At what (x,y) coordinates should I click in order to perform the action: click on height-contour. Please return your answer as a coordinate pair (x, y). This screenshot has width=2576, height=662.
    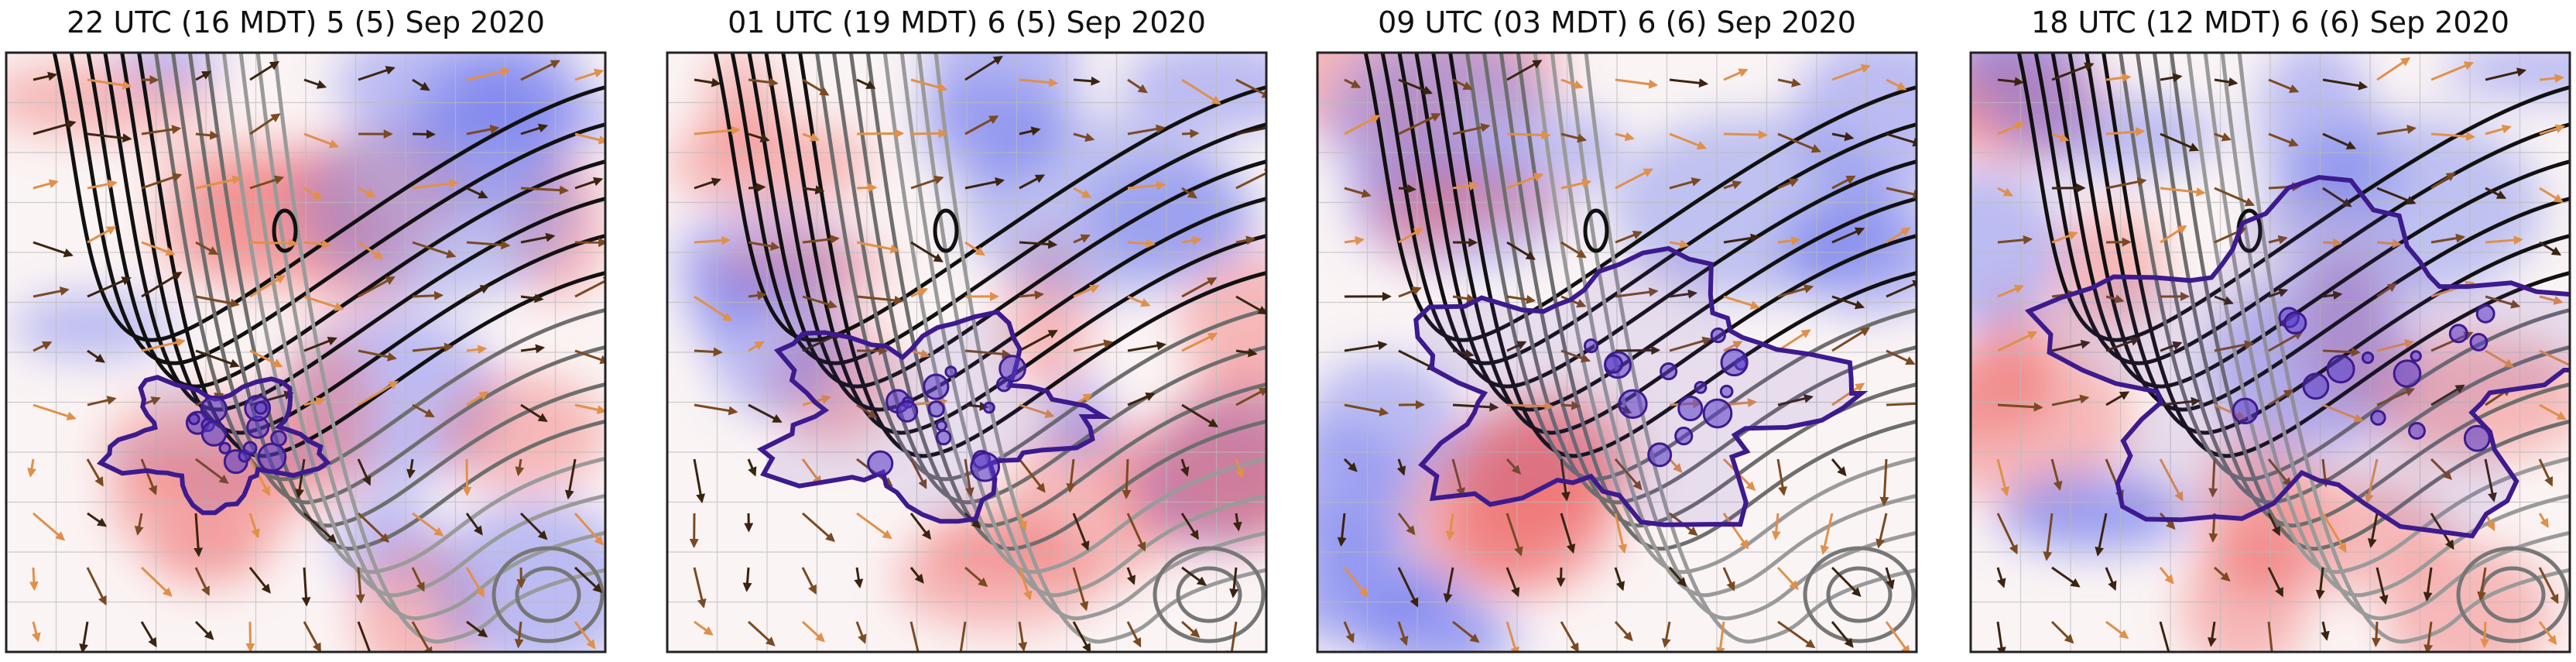
    Looking at the image, I should click on (2344, 267).